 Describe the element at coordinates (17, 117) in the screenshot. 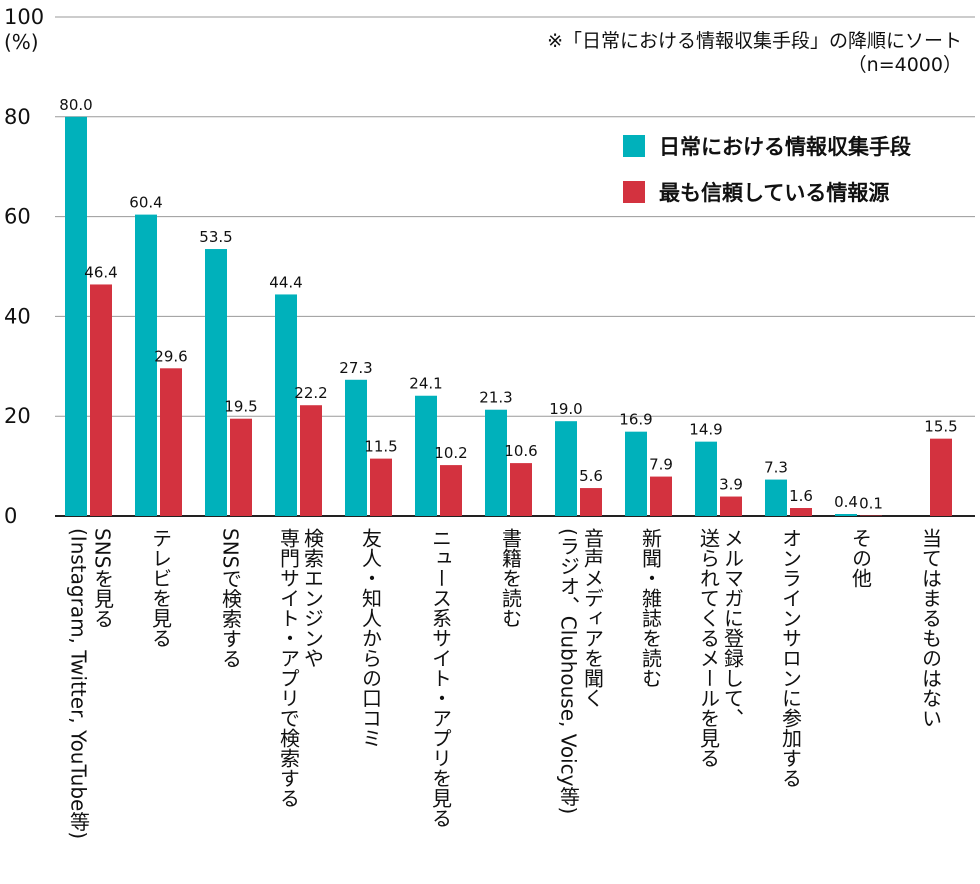

I see `y-tick-label: 80` at that location.